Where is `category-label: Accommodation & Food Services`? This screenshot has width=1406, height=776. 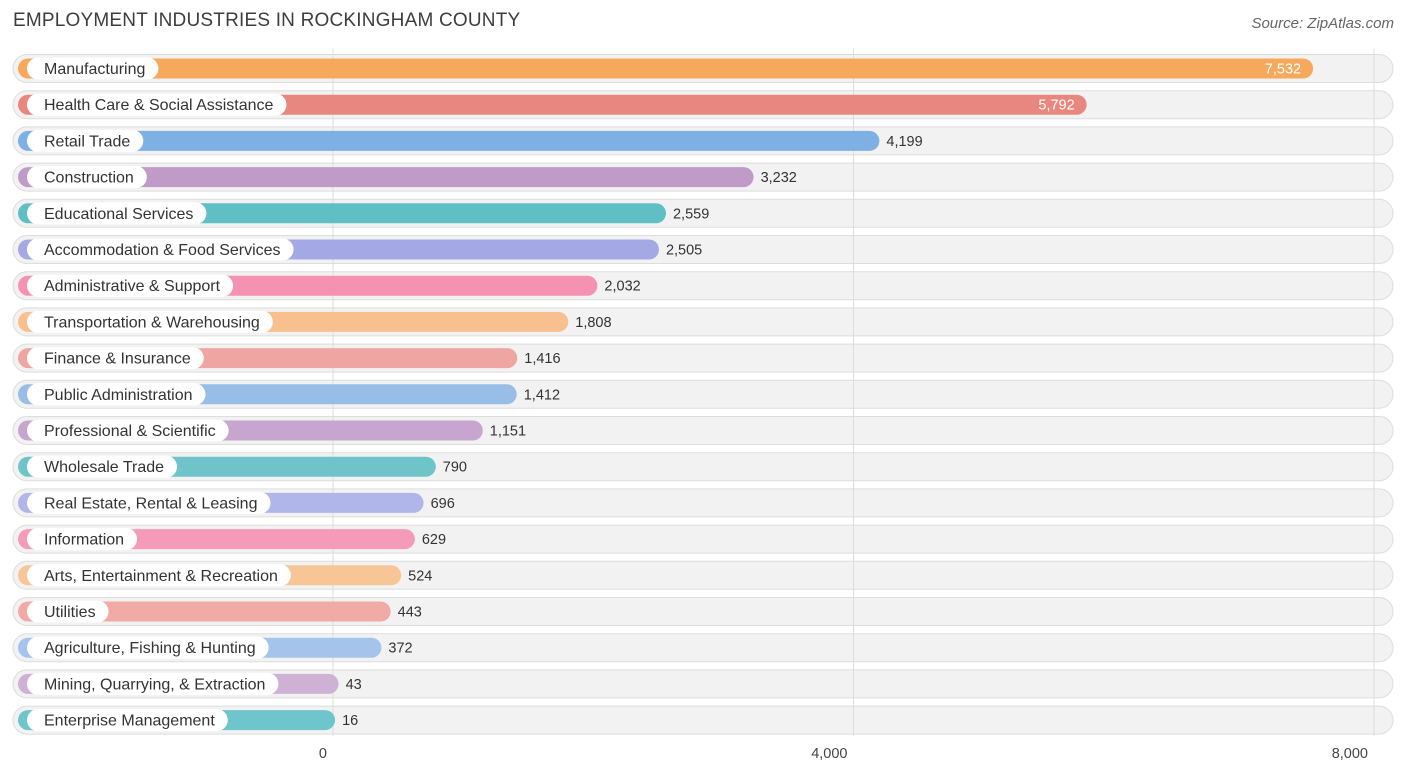 category-label: Accommodation & Food Services is located at coordinates (162, 250).